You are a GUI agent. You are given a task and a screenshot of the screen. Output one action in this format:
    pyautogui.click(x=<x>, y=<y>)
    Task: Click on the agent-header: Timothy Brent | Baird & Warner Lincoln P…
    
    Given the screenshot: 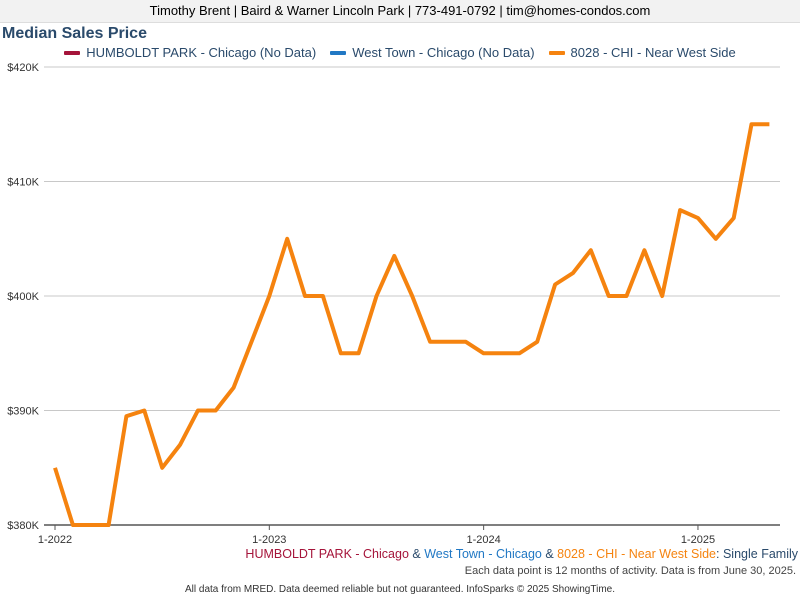 What is the action you would take?
    pyautogui.click(x=400, y=11)
    